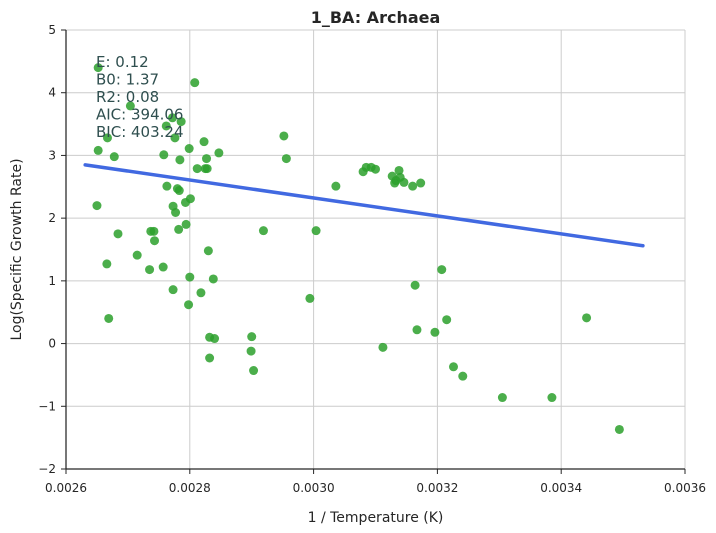  What do you see at coordinates (47, 469) in the screenshot?
I see `y-tick-label: −2` at bounding box center [47, 469].